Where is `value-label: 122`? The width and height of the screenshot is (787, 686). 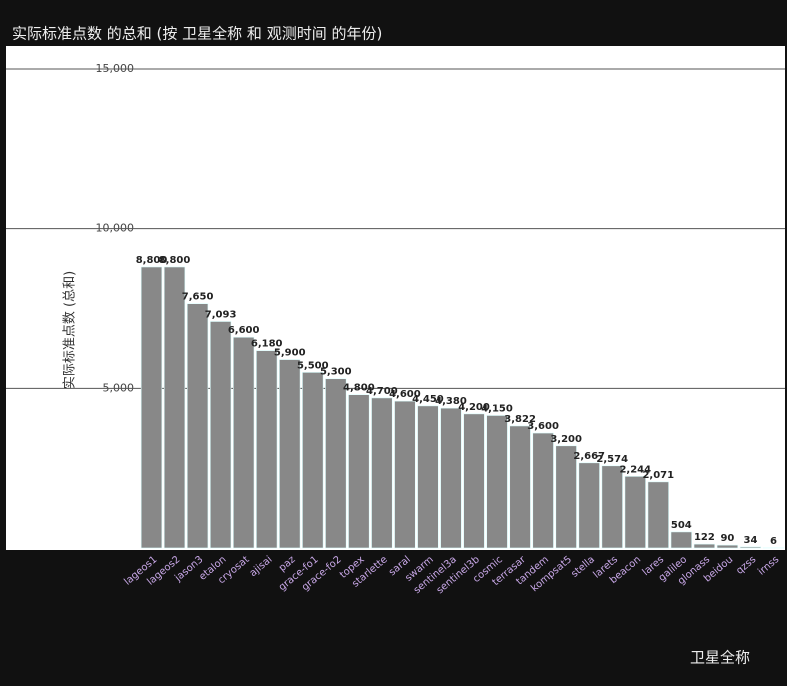 value-label: 122 is located at coordinates (704, 537).